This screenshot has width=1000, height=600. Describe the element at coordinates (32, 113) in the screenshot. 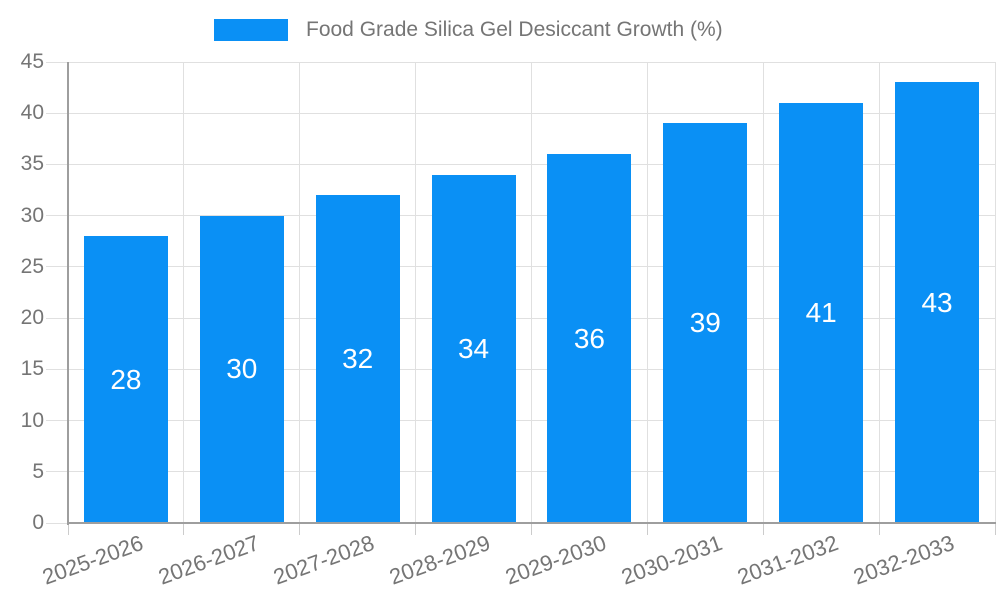

I see `y-axis-label: 40` at that location.